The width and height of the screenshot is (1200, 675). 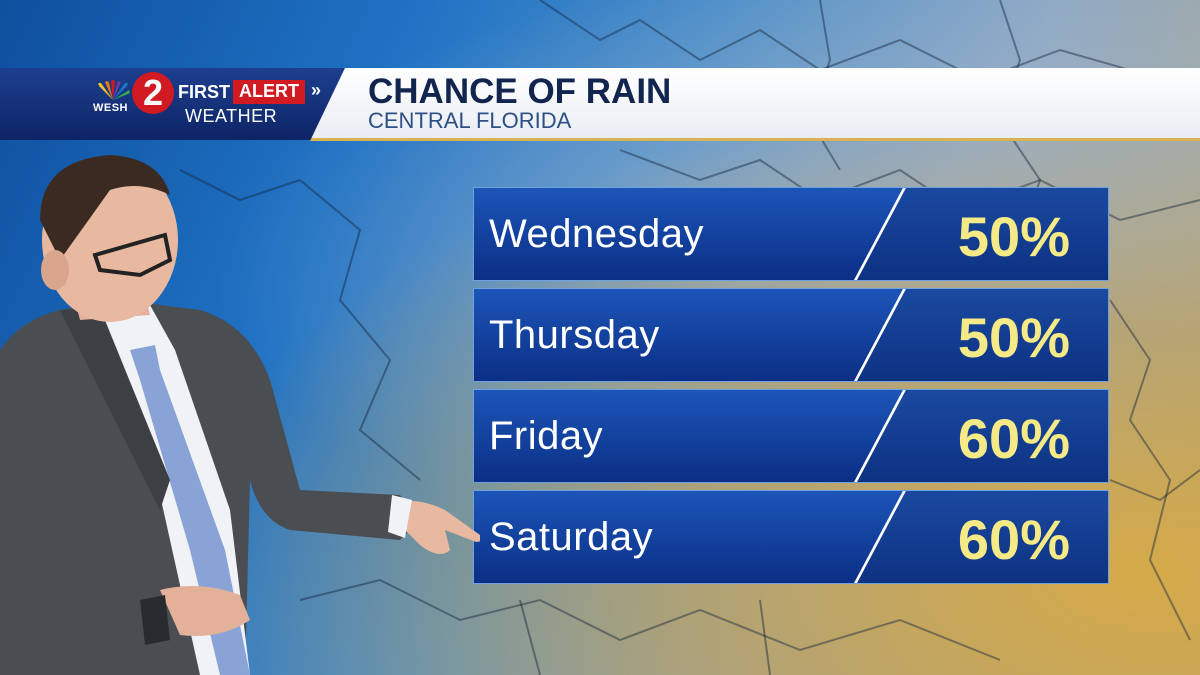 What do you see at coordinates (204, 92) in the screenshot?
I see `first-label: FIRST` at bounding box center [204, 92].